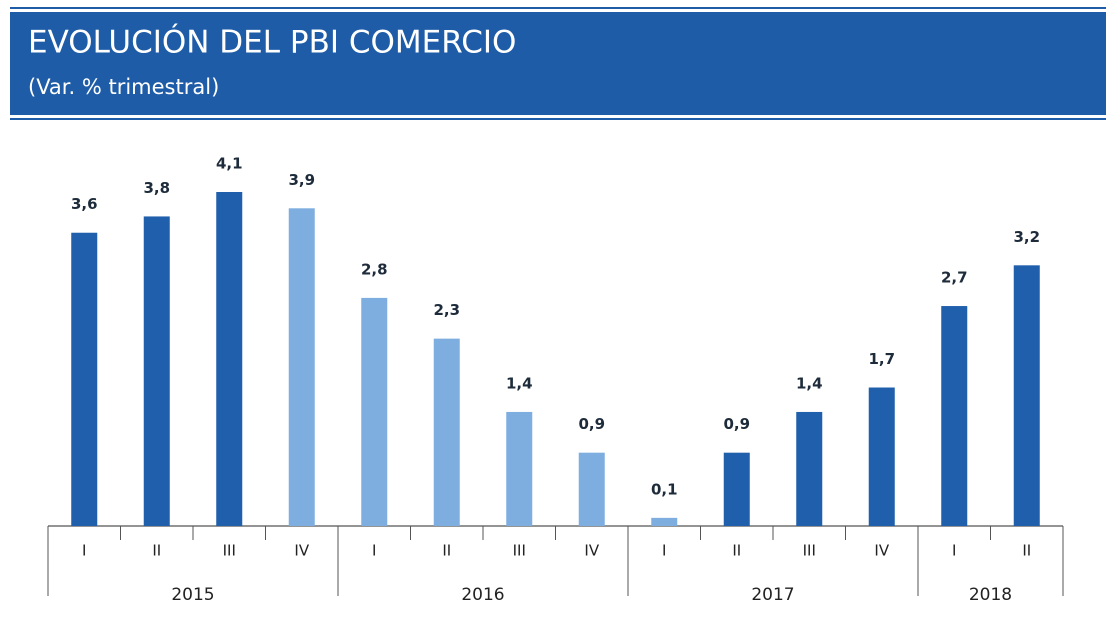  Describe the element at coordinates (772, 595) in the screenshot. I see `group-label: 2017` at that location.